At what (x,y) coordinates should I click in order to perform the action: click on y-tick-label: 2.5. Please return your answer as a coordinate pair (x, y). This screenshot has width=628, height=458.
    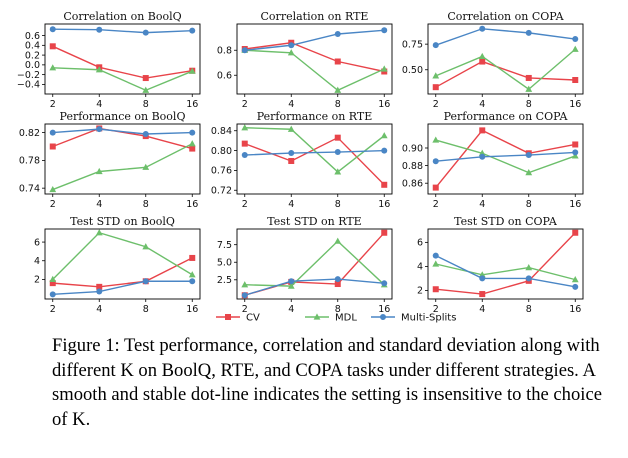
    Looking at the image, I should click on (224, 280).